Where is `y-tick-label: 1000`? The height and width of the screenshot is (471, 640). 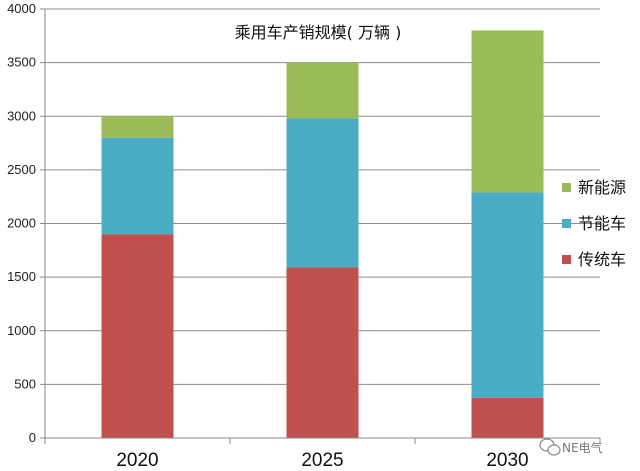
y-tick-label: 1000 is located at coordinates (21, 330).